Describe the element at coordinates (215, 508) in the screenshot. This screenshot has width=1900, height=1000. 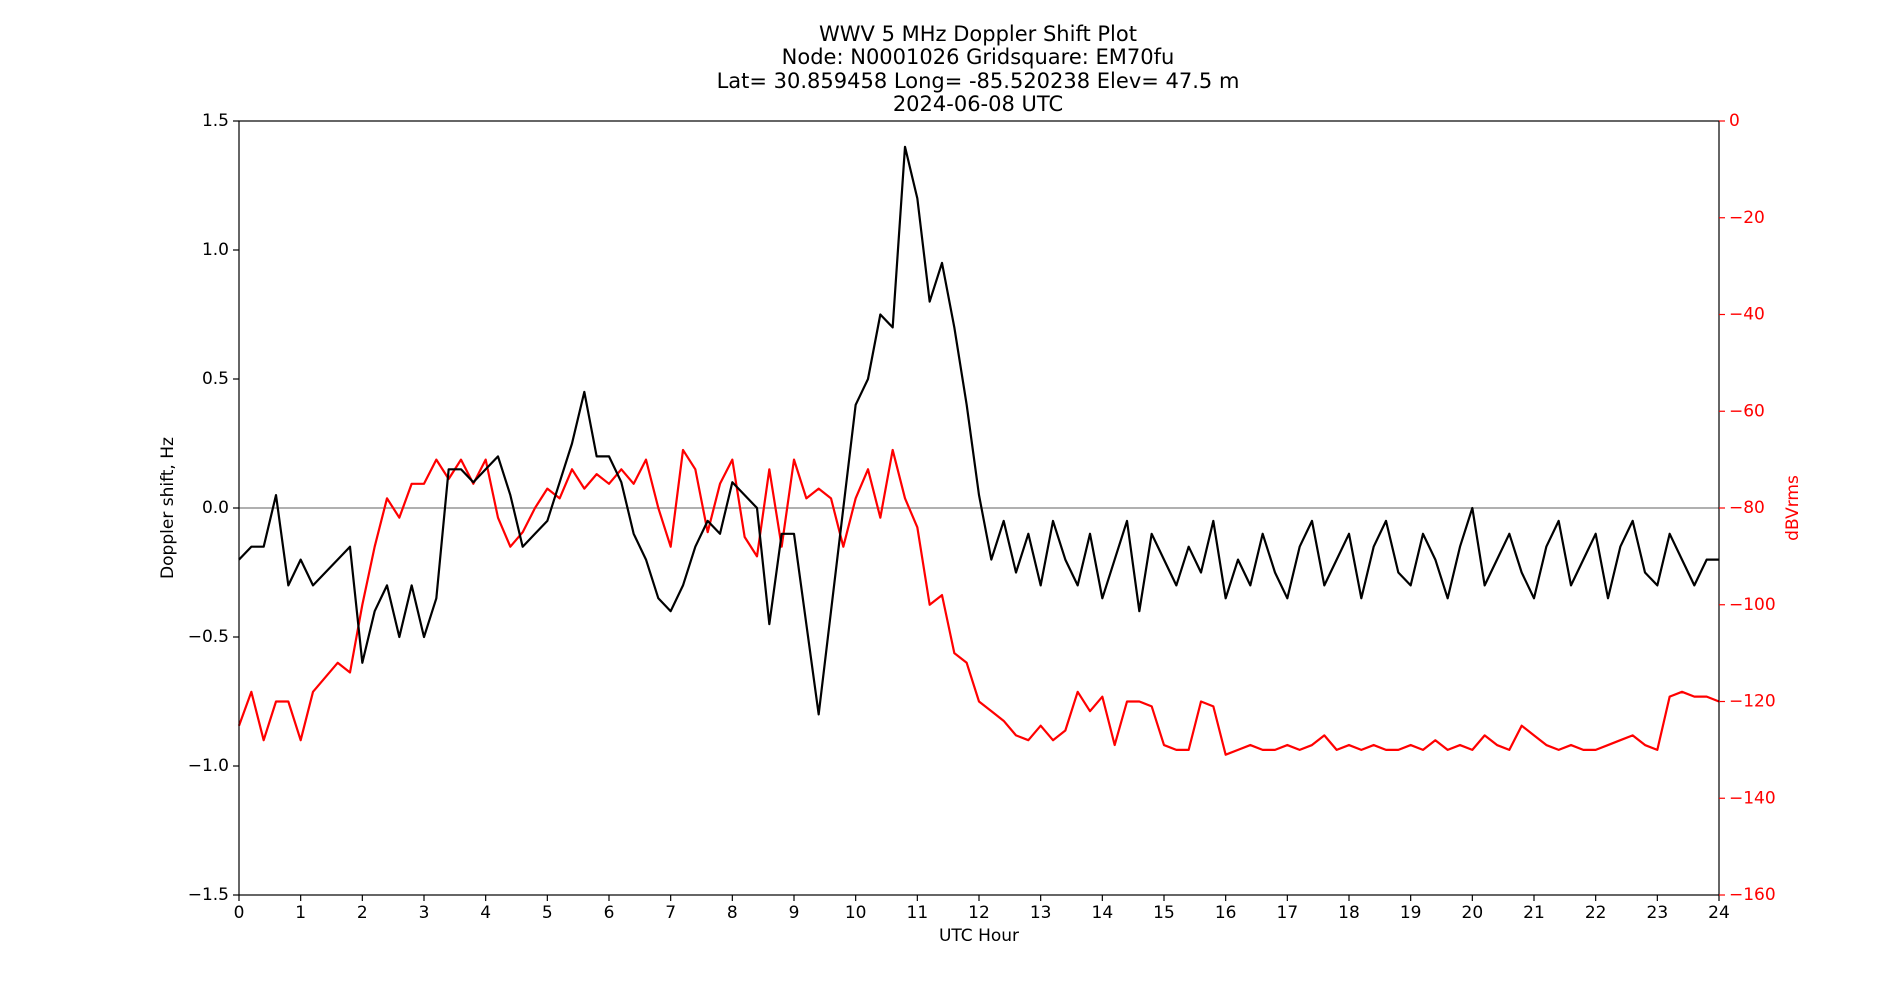
I see `y-tick-label: 0.0` at that location.